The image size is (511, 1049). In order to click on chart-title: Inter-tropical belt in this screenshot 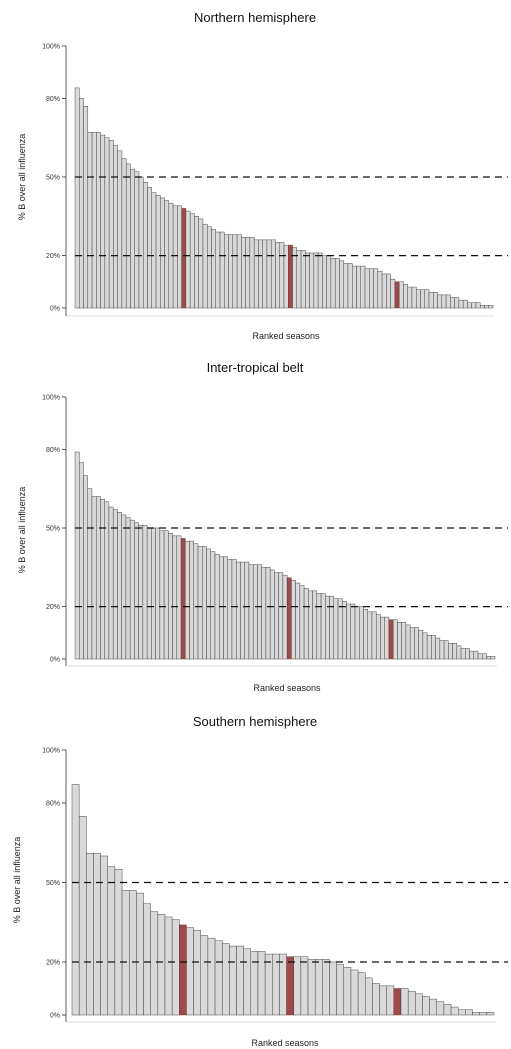, I will do `click(255, 367)`.